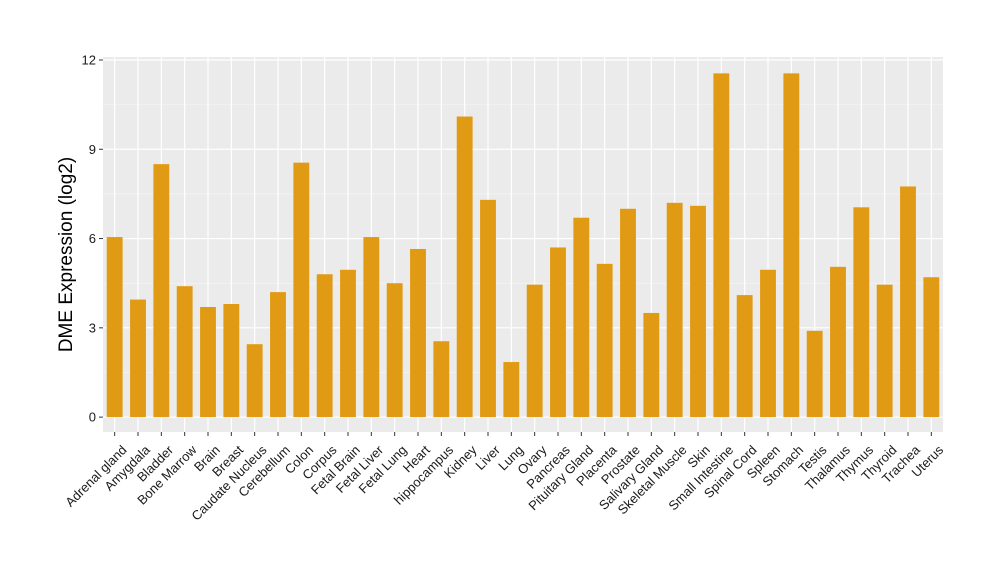 The height and width of the screenshot is (580, 1000). Describe the element at coordinates (628, 313) in the screenshot. I see `bar-prostate` at that location.